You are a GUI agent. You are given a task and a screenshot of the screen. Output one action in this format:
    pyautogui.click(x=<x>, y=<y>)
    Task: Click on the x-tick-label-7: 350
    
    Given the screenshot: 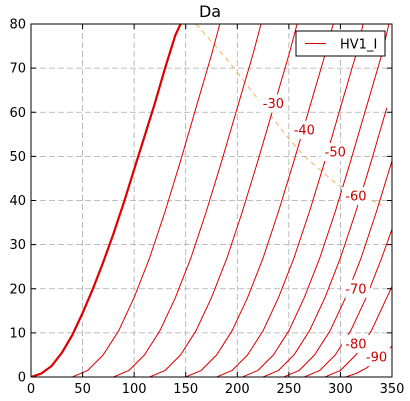 What is the action you would take?
    pyautogui.click(x=392, y=389)
    